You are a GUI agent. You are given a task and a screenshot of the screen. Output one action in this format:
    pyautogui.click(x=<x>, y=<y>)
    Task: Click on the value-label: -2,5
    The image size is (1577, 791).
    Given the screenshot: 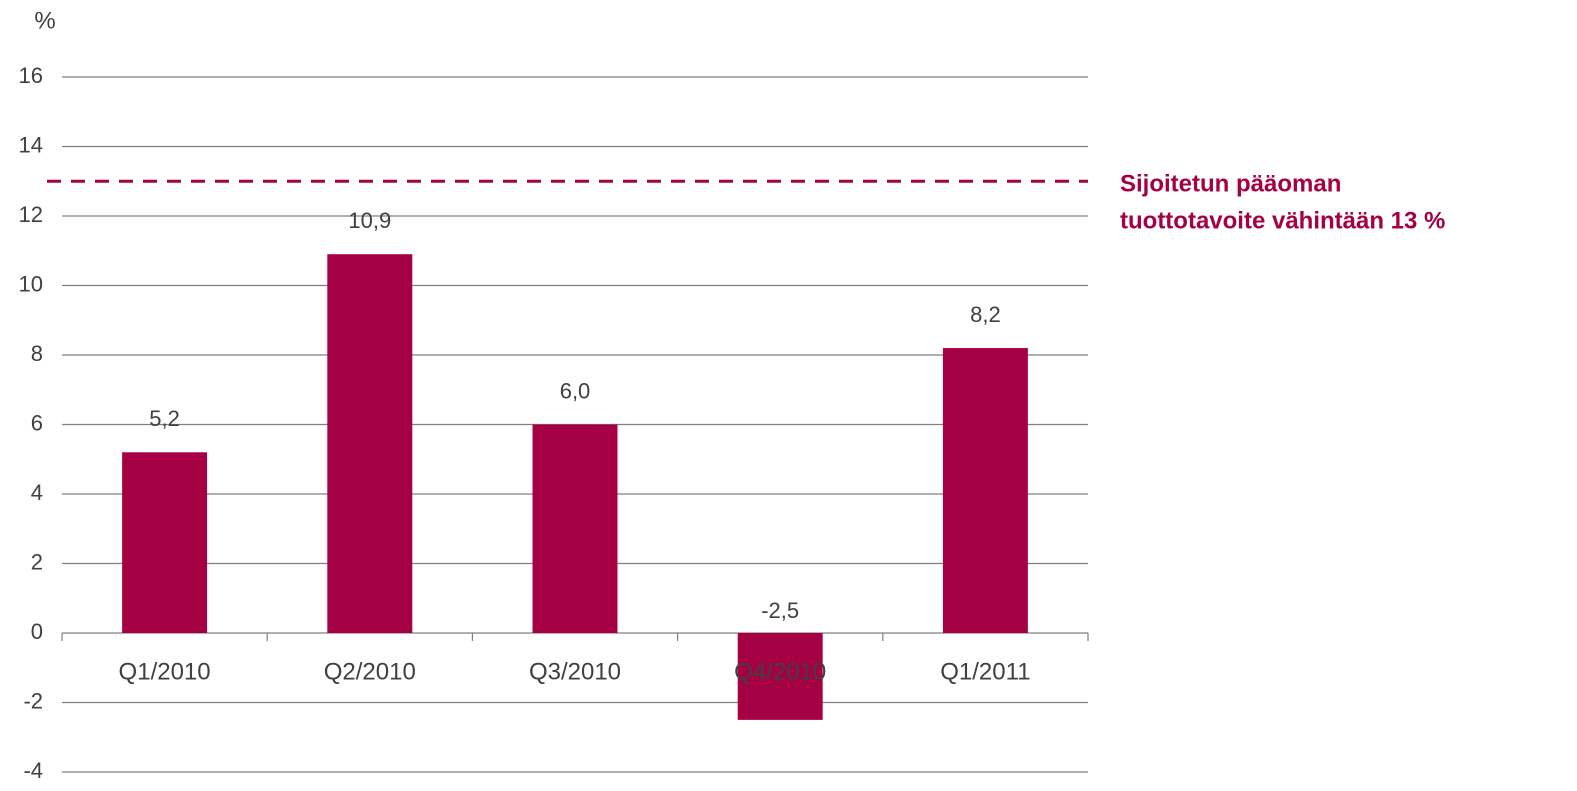 What is the action you would take?
    pyautogui.click(x=780, y=610)
    